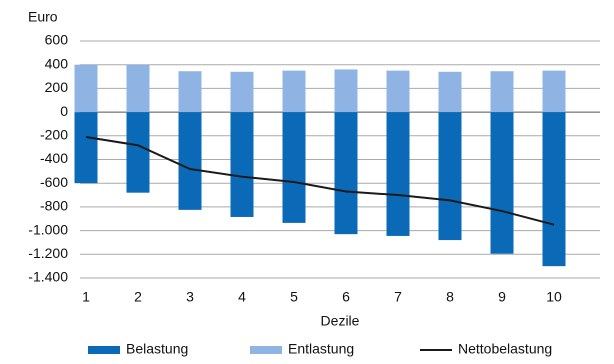  What do you see at coordinates (57, 63) in the screenshot?
I see `y-tick-label: 400` at bounding box center [57, 63].